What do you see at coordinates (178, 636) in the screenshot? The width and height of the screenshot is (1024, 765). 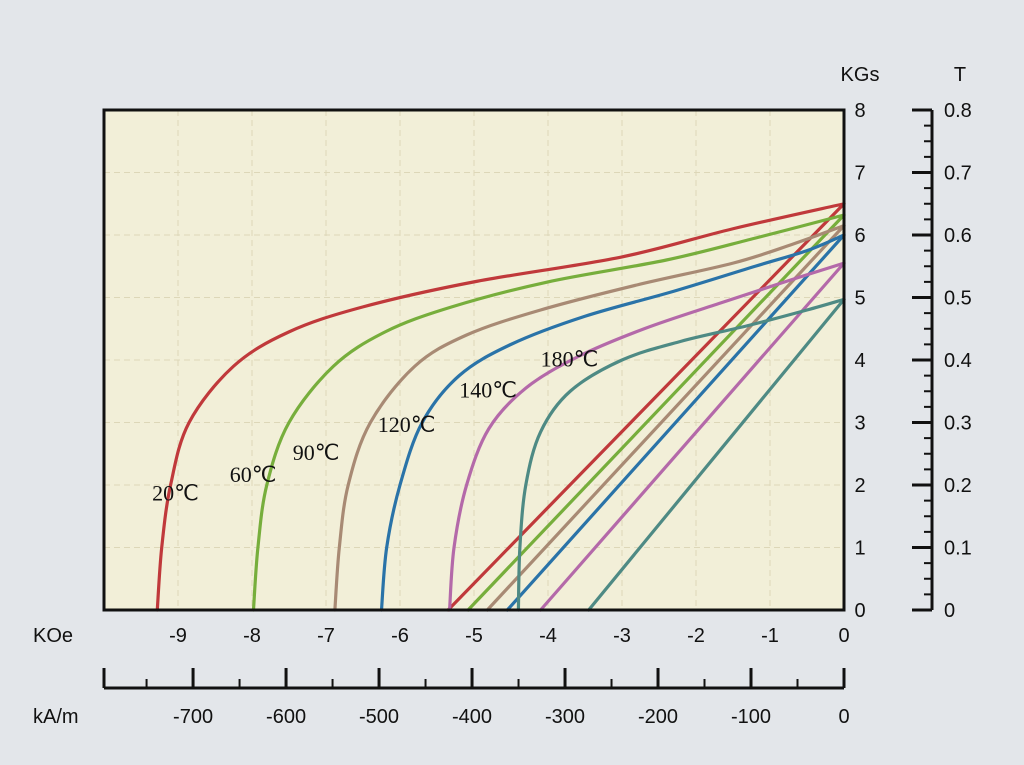 I see `x-tick-label: -9` at bounding box center [178, 636].